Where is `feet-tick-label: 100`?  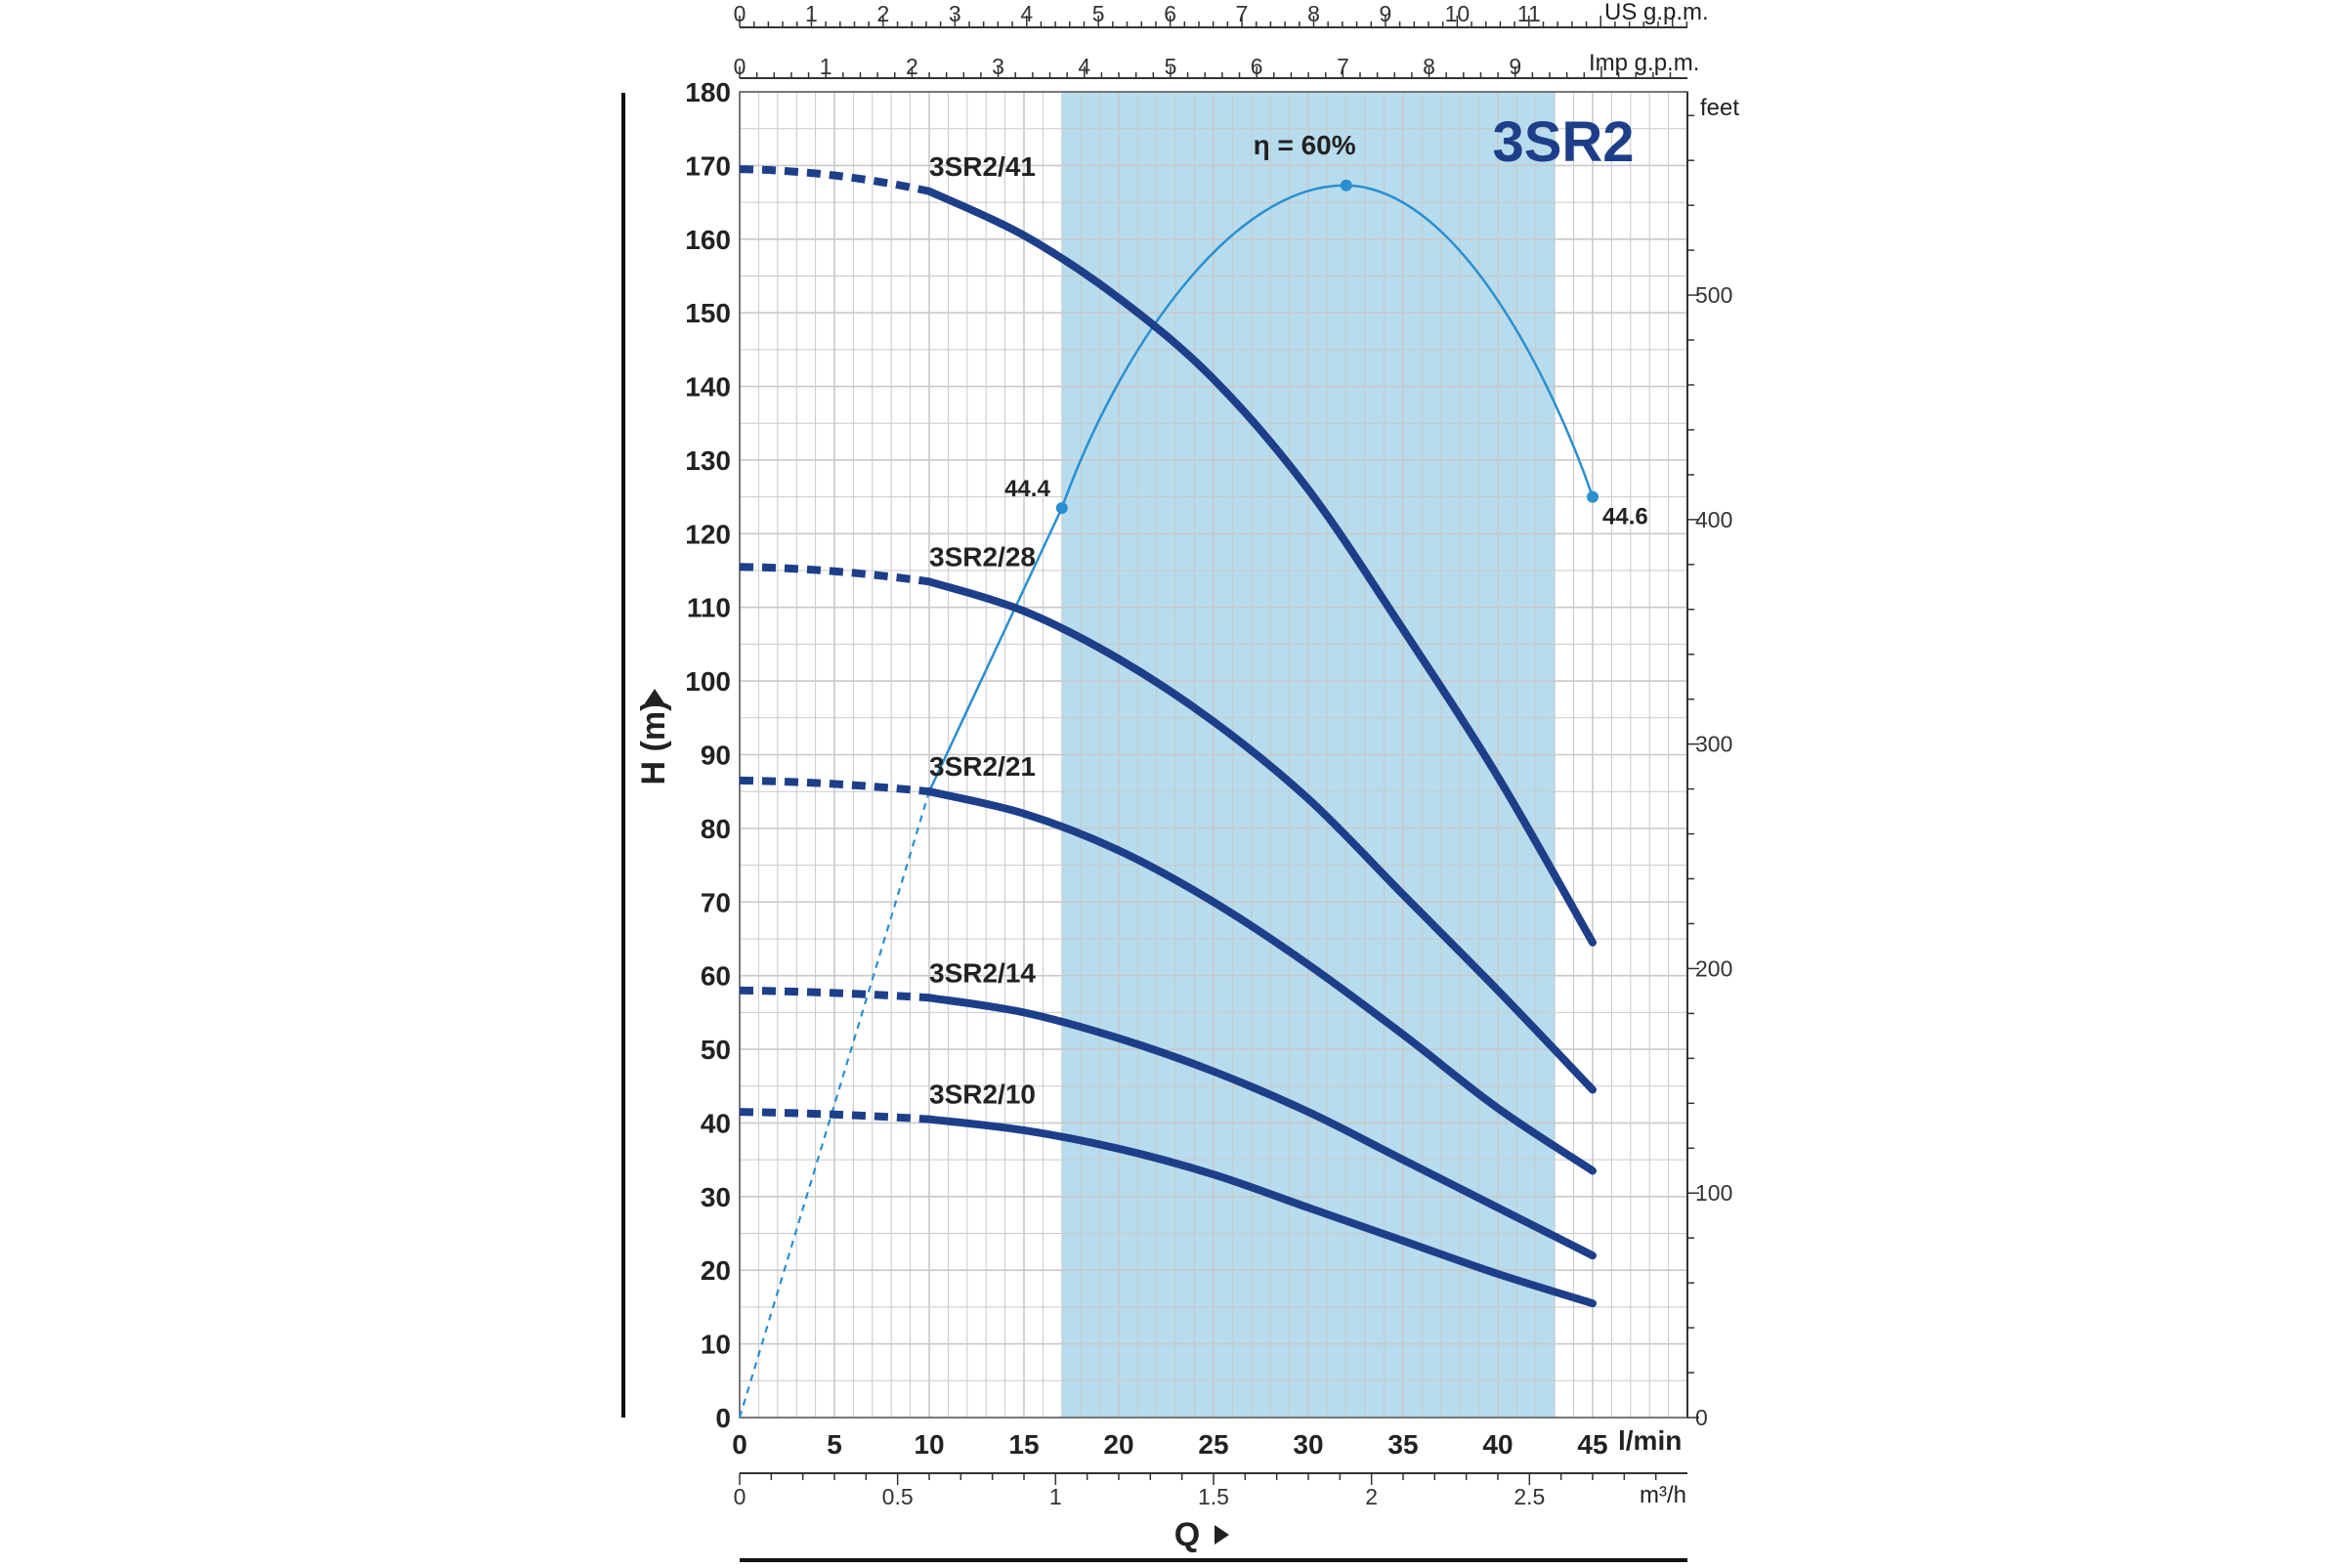 feet-tick-label: 100 is located at coordinates (1713, 1193).